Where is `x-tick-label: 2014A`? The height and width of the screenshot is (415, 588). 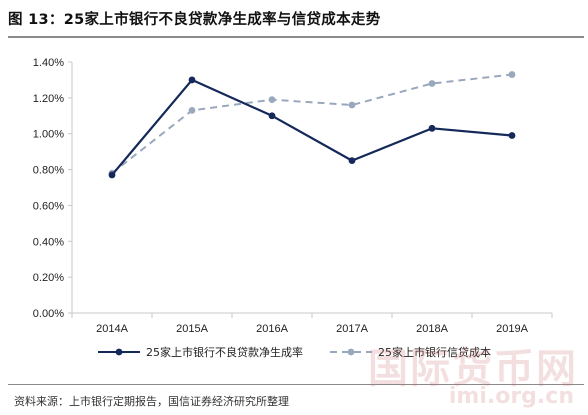
x-tick-label: 2014A is located at coordinates (112, 329).